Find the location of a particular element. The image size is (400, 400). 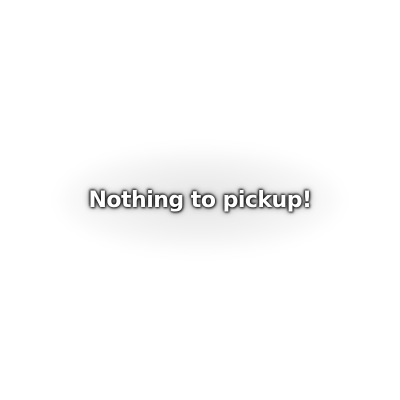

pickup-toast: Nothing to pickup! is located at coordinates (200, 200).